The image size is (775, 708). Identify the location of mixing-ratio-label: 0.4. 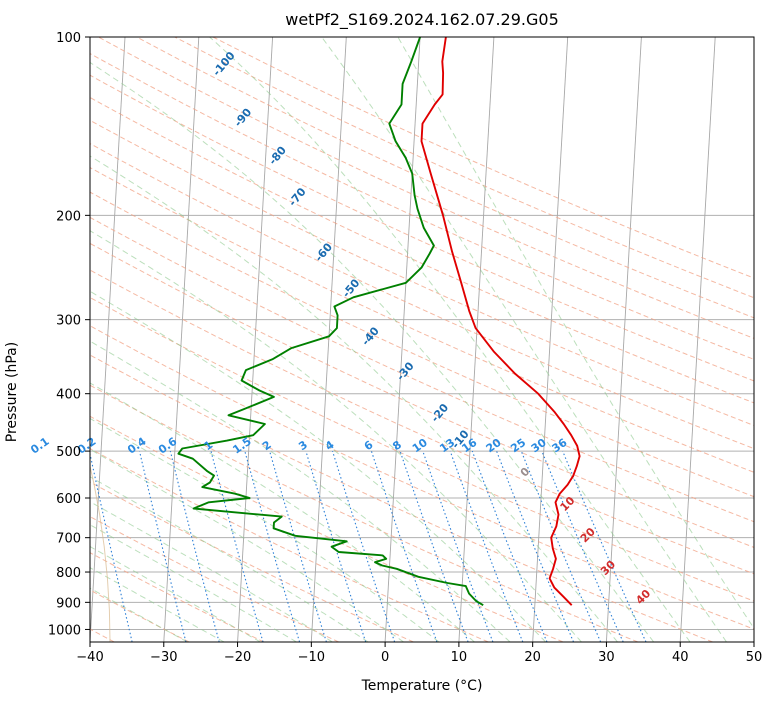
(137, 446).